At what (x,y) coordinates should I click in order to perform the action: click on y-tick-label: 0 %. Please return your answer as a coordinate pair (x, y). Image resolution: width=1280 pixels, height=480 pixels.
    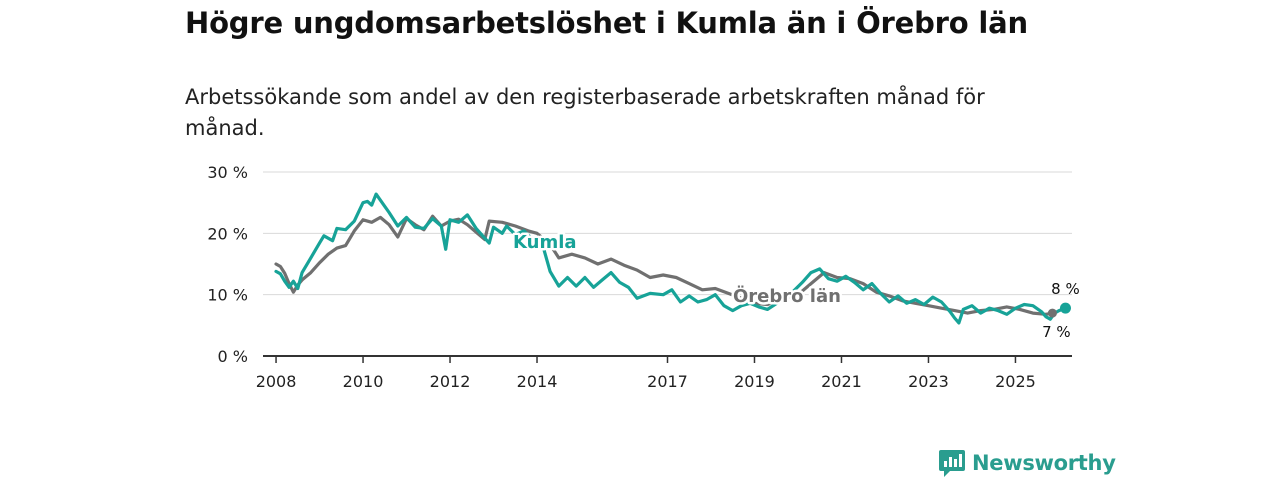
    Looking at the image, I should click on (233, 356).